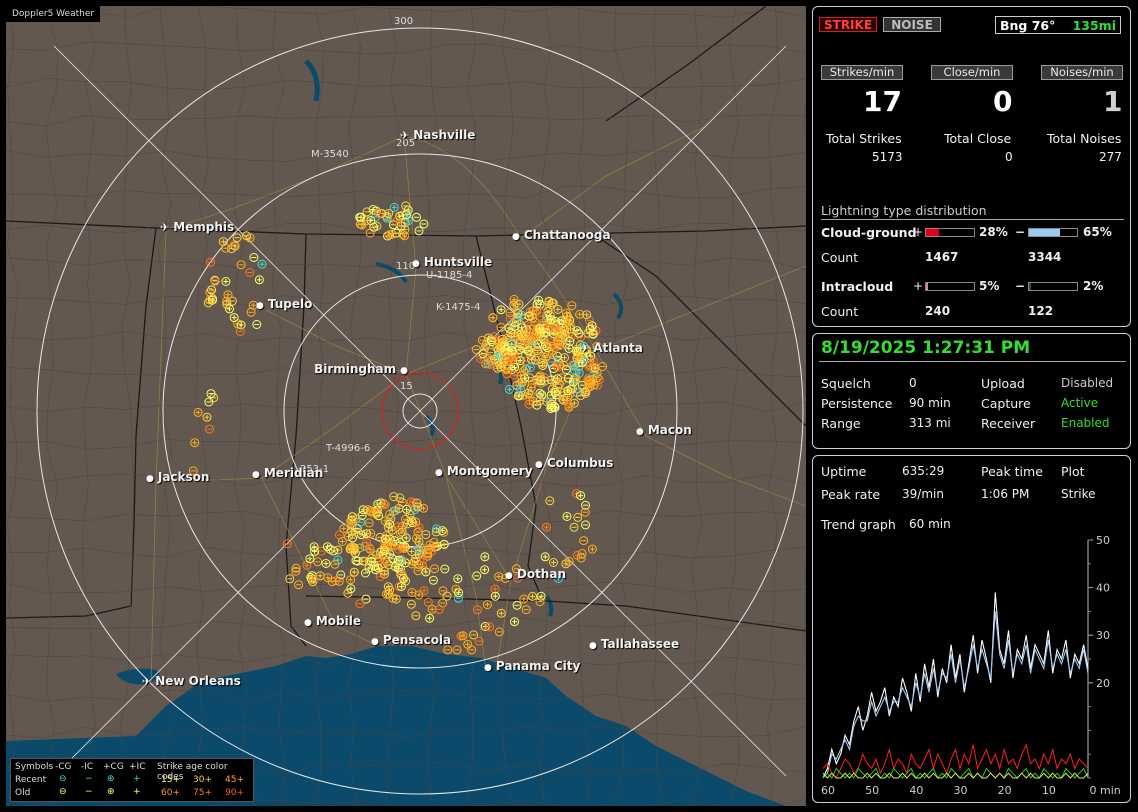 This screenshot has height=812, width=1138. I want to click on legend-old-label: Old, so click(23, 793).